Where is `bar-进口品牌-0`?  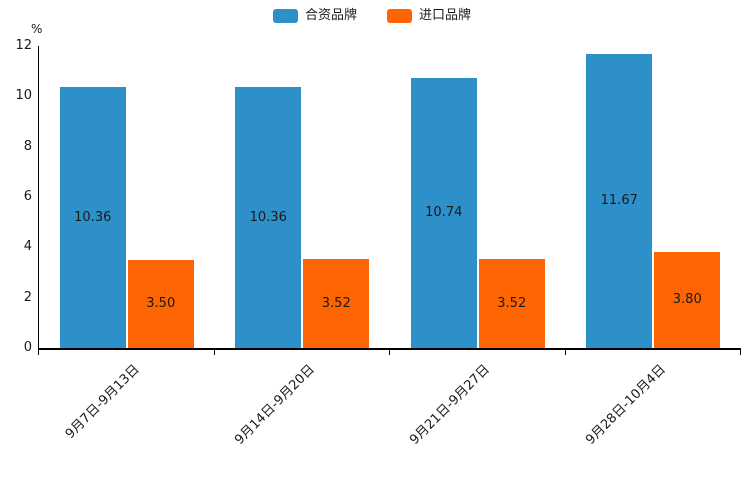 bar-进口品牌-0 is located at coordinates (160, 303).